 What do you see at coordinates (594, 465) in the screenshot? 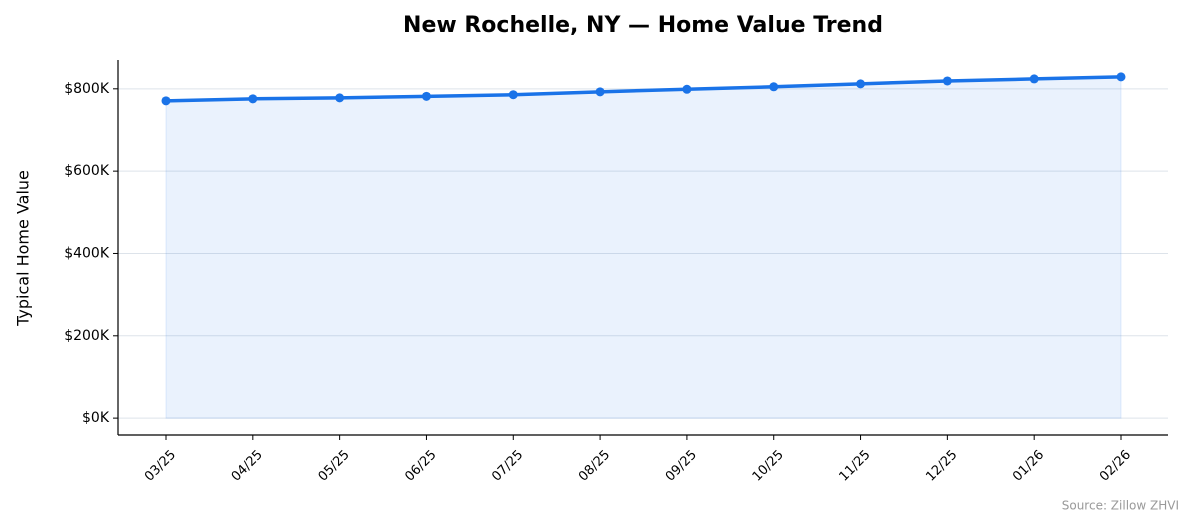
I see `x-tick-label: 08/25` at bounding box center [594, 465].